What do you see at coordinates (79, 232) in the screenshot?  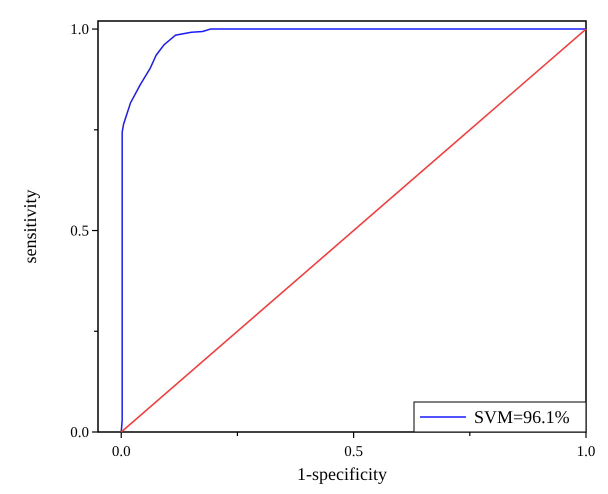 I see `y-tick-label: 0.5` at bounding box center [79, 232].